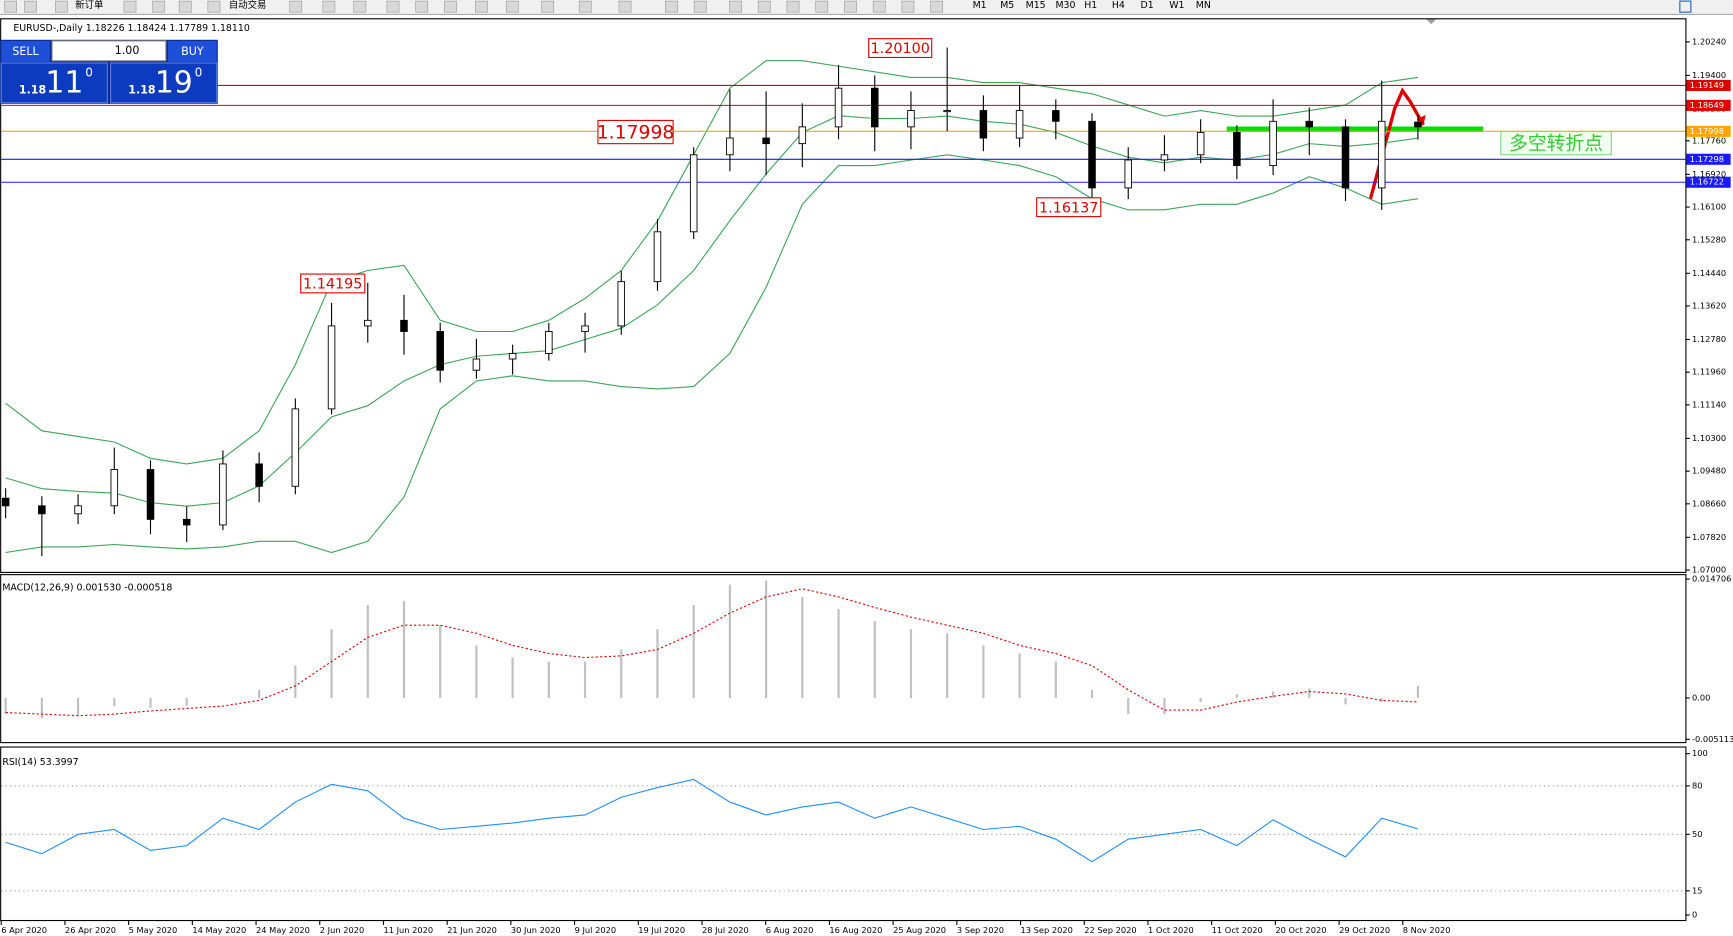 This screenshot has height=936, width=1733. Describe the element at coordinates (1090, 5) in the screenshot. I see `timeframe-button: H1` at that location.